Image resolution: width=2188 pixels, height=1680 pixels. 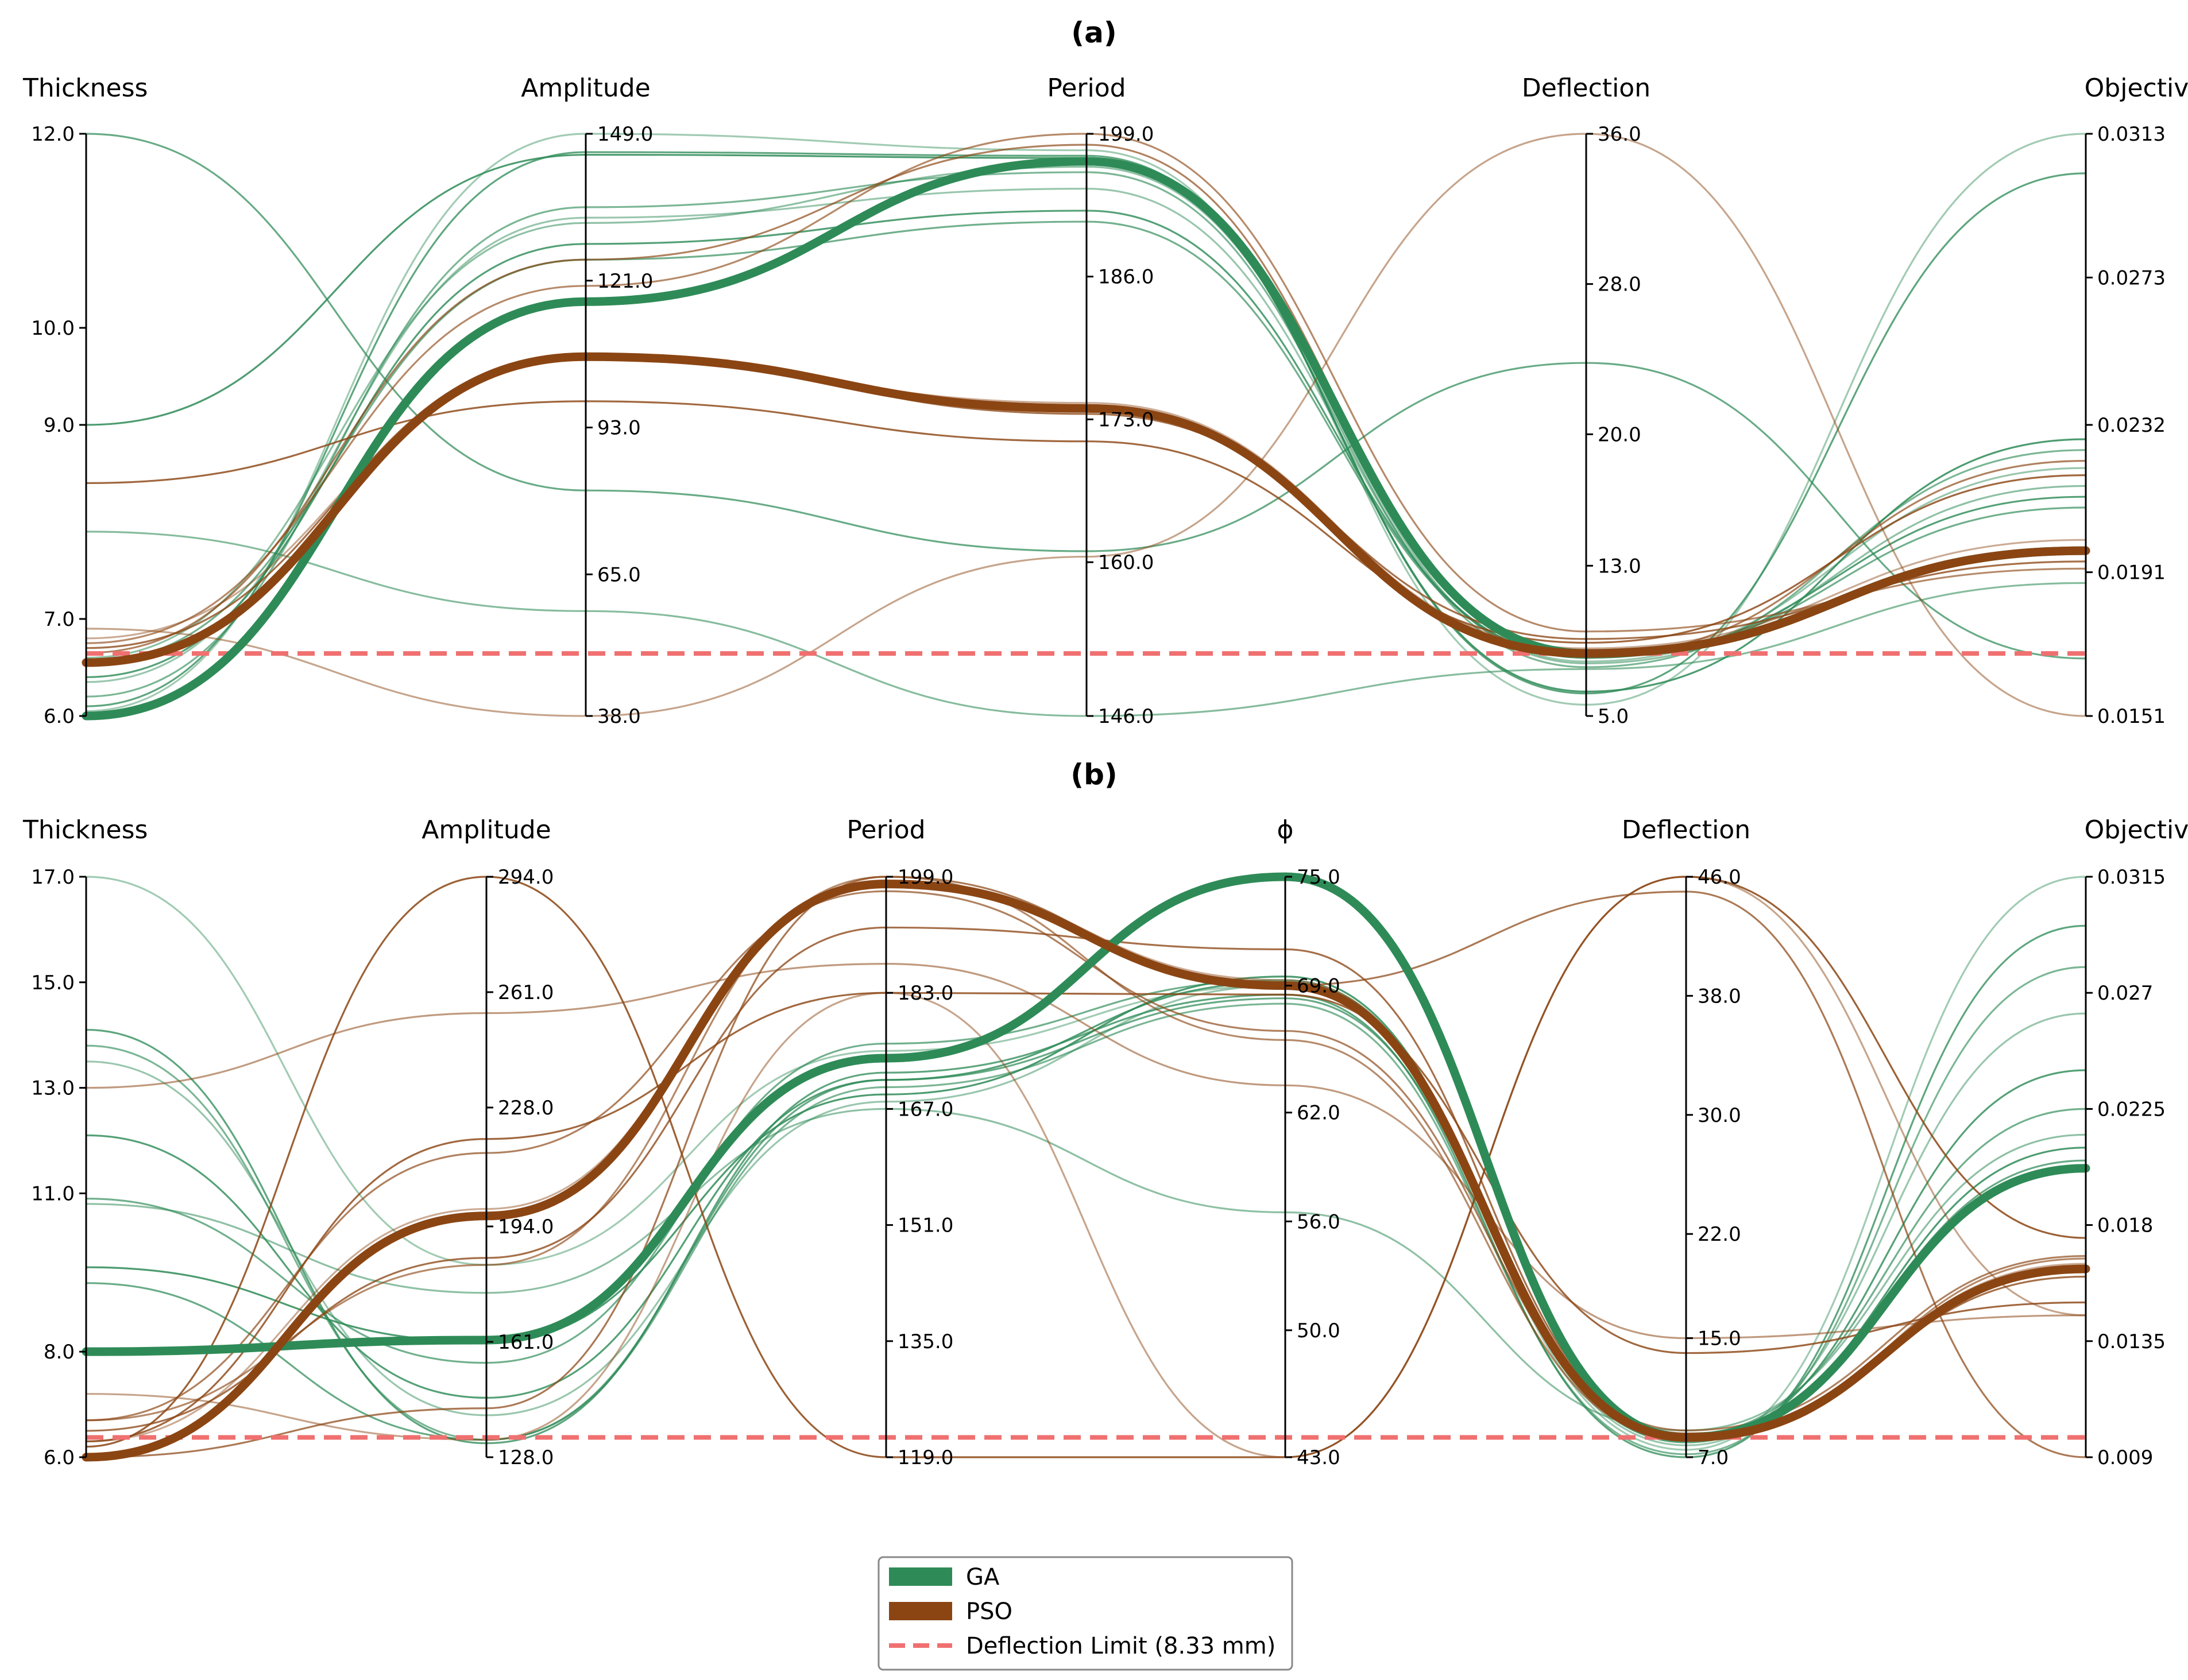 What do you see at coordinates (619, 428) in the screenshot?
I see `tick-label: 93.0` at bounding box center [619, 428].